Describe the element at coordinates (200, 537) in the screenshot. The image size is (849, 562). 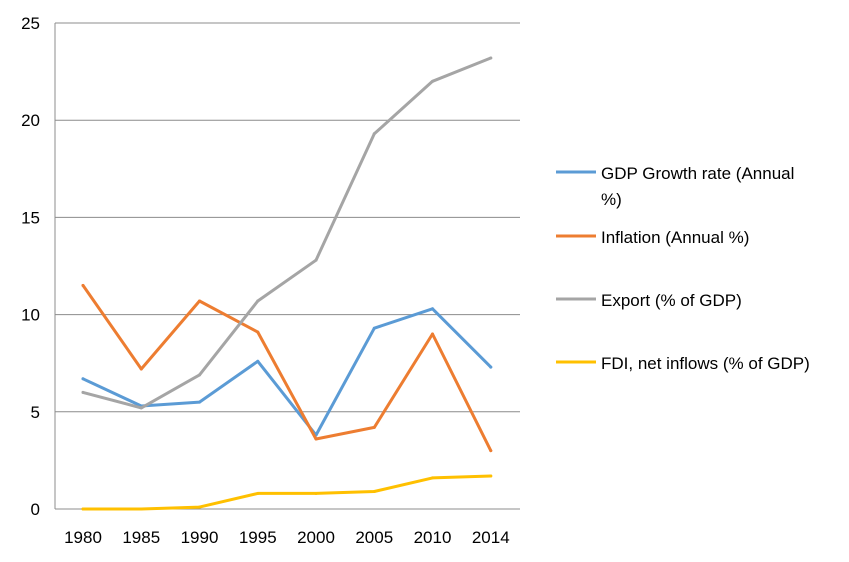
I see `x-tick-label: 1990` at that location.